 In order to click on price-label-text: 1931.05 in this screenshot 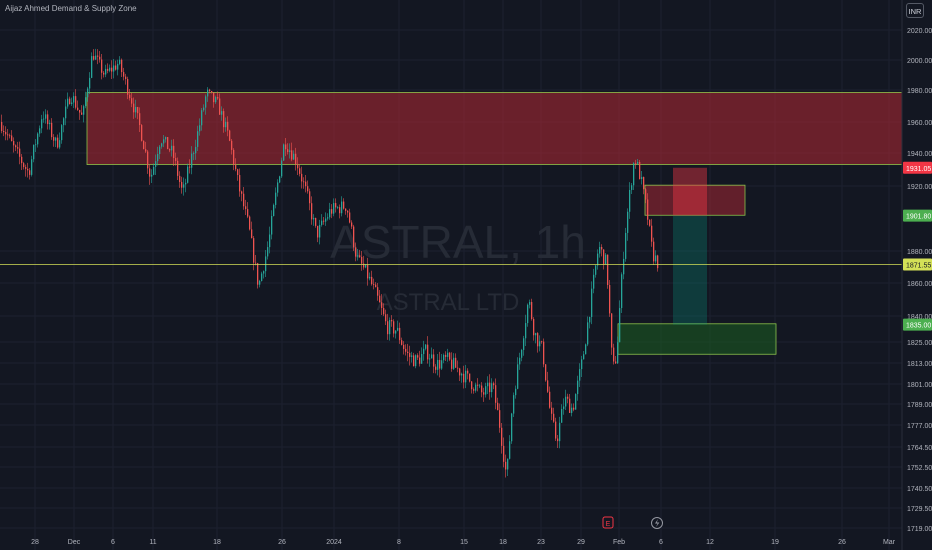, I will do `click(918, 169)`.